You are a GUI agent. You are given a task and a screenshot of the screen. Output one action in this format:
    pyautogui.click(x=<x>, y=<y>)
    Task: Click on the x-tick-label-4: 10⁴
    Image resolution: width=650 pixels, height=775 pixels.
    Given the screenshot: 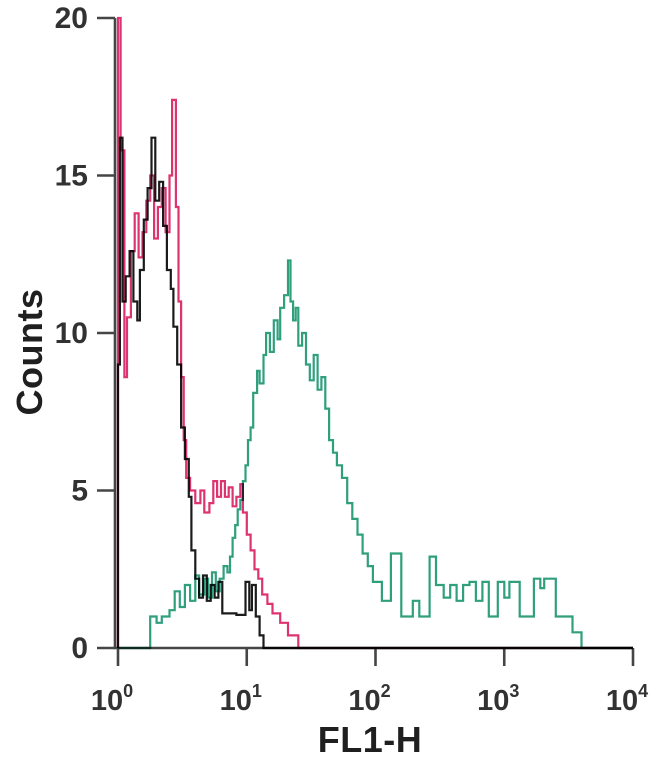 What is the action you would take?
    pyautogui.click(x=627, y=699)
    